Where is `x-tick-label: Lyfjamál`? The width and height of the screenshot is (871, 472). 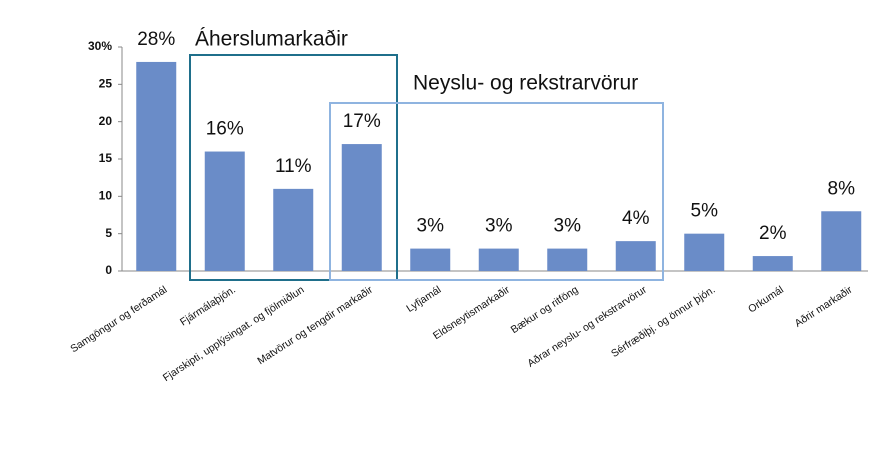 x-tick-label: Lyfjamál is located at coordinates (423, 299).